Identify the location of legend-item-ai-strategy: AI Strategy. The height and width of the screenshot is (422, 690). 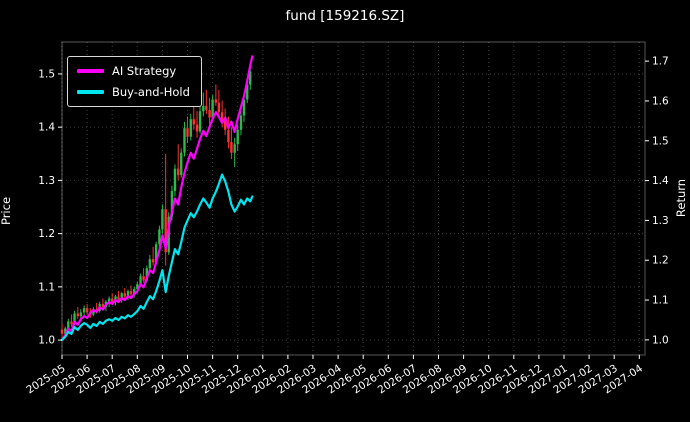
(133, 71).